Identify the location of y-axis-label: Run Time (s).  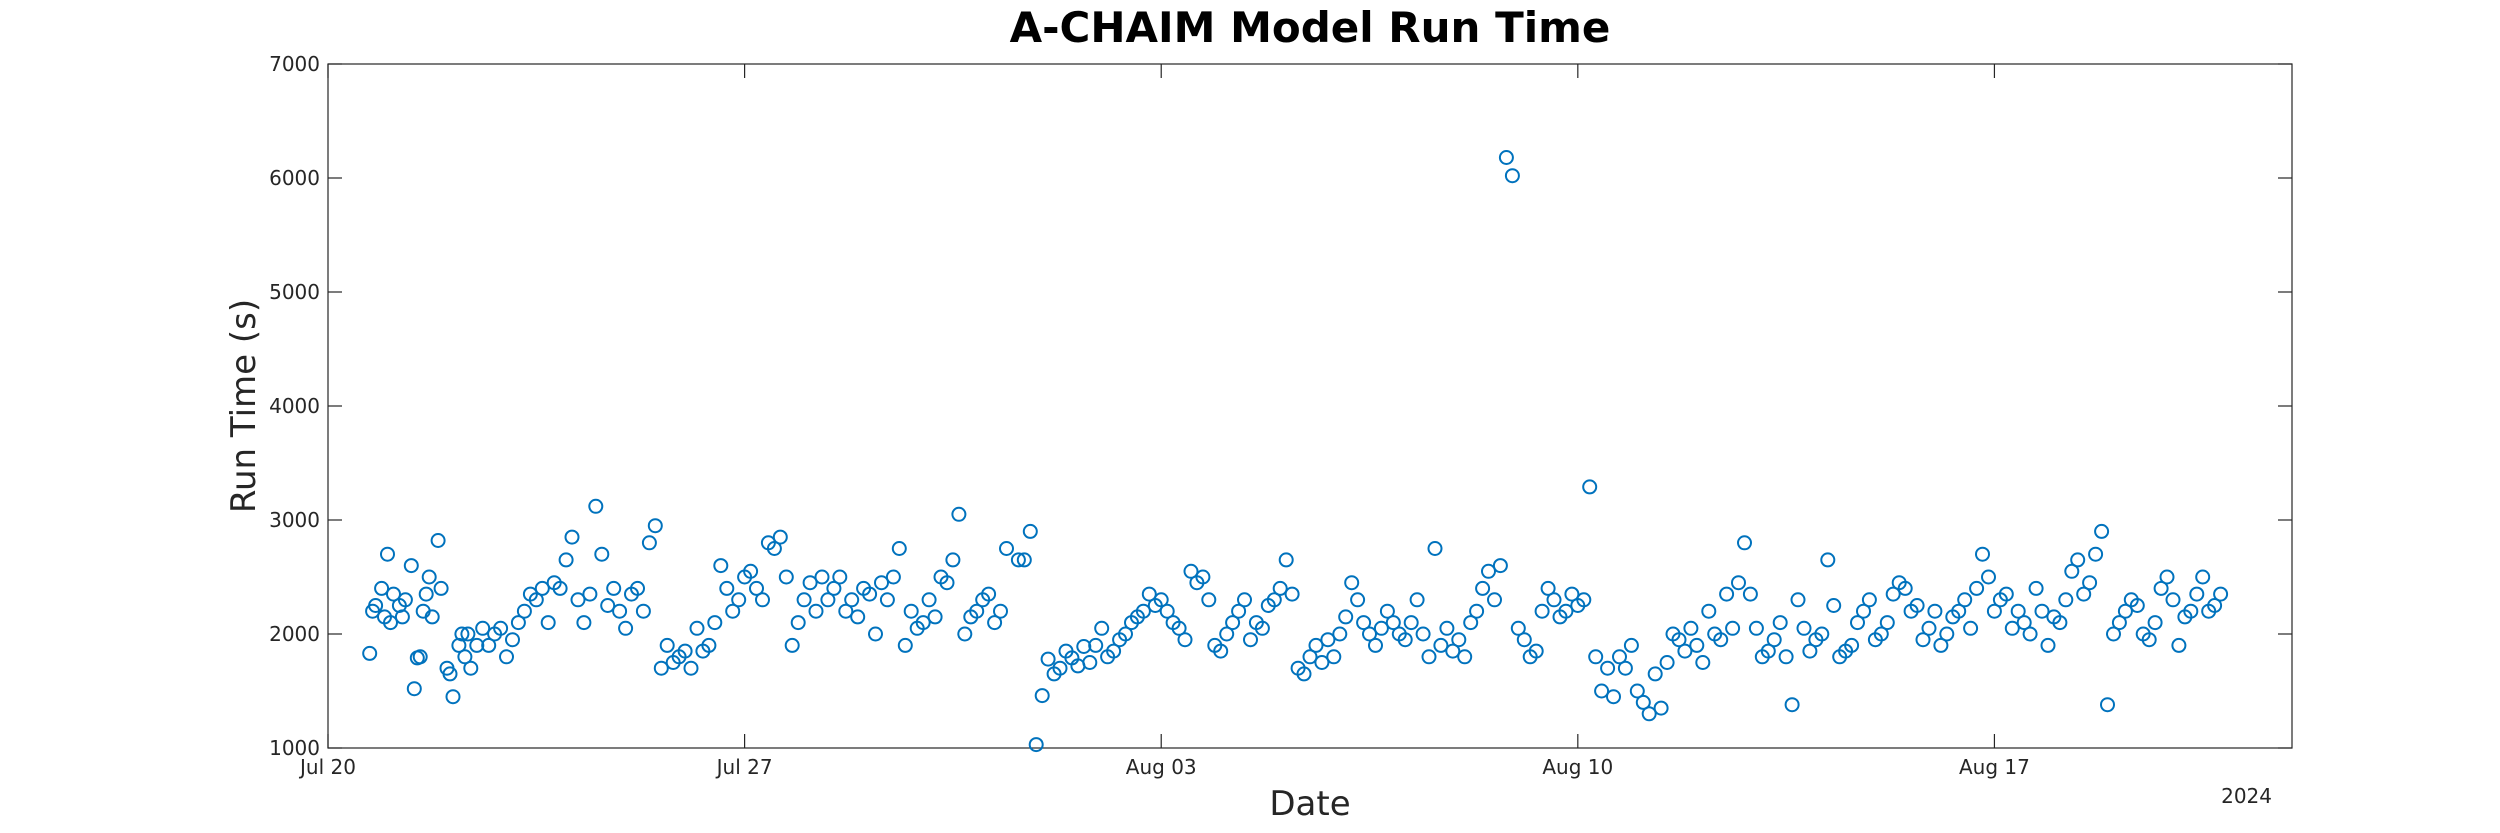
(244, 406).